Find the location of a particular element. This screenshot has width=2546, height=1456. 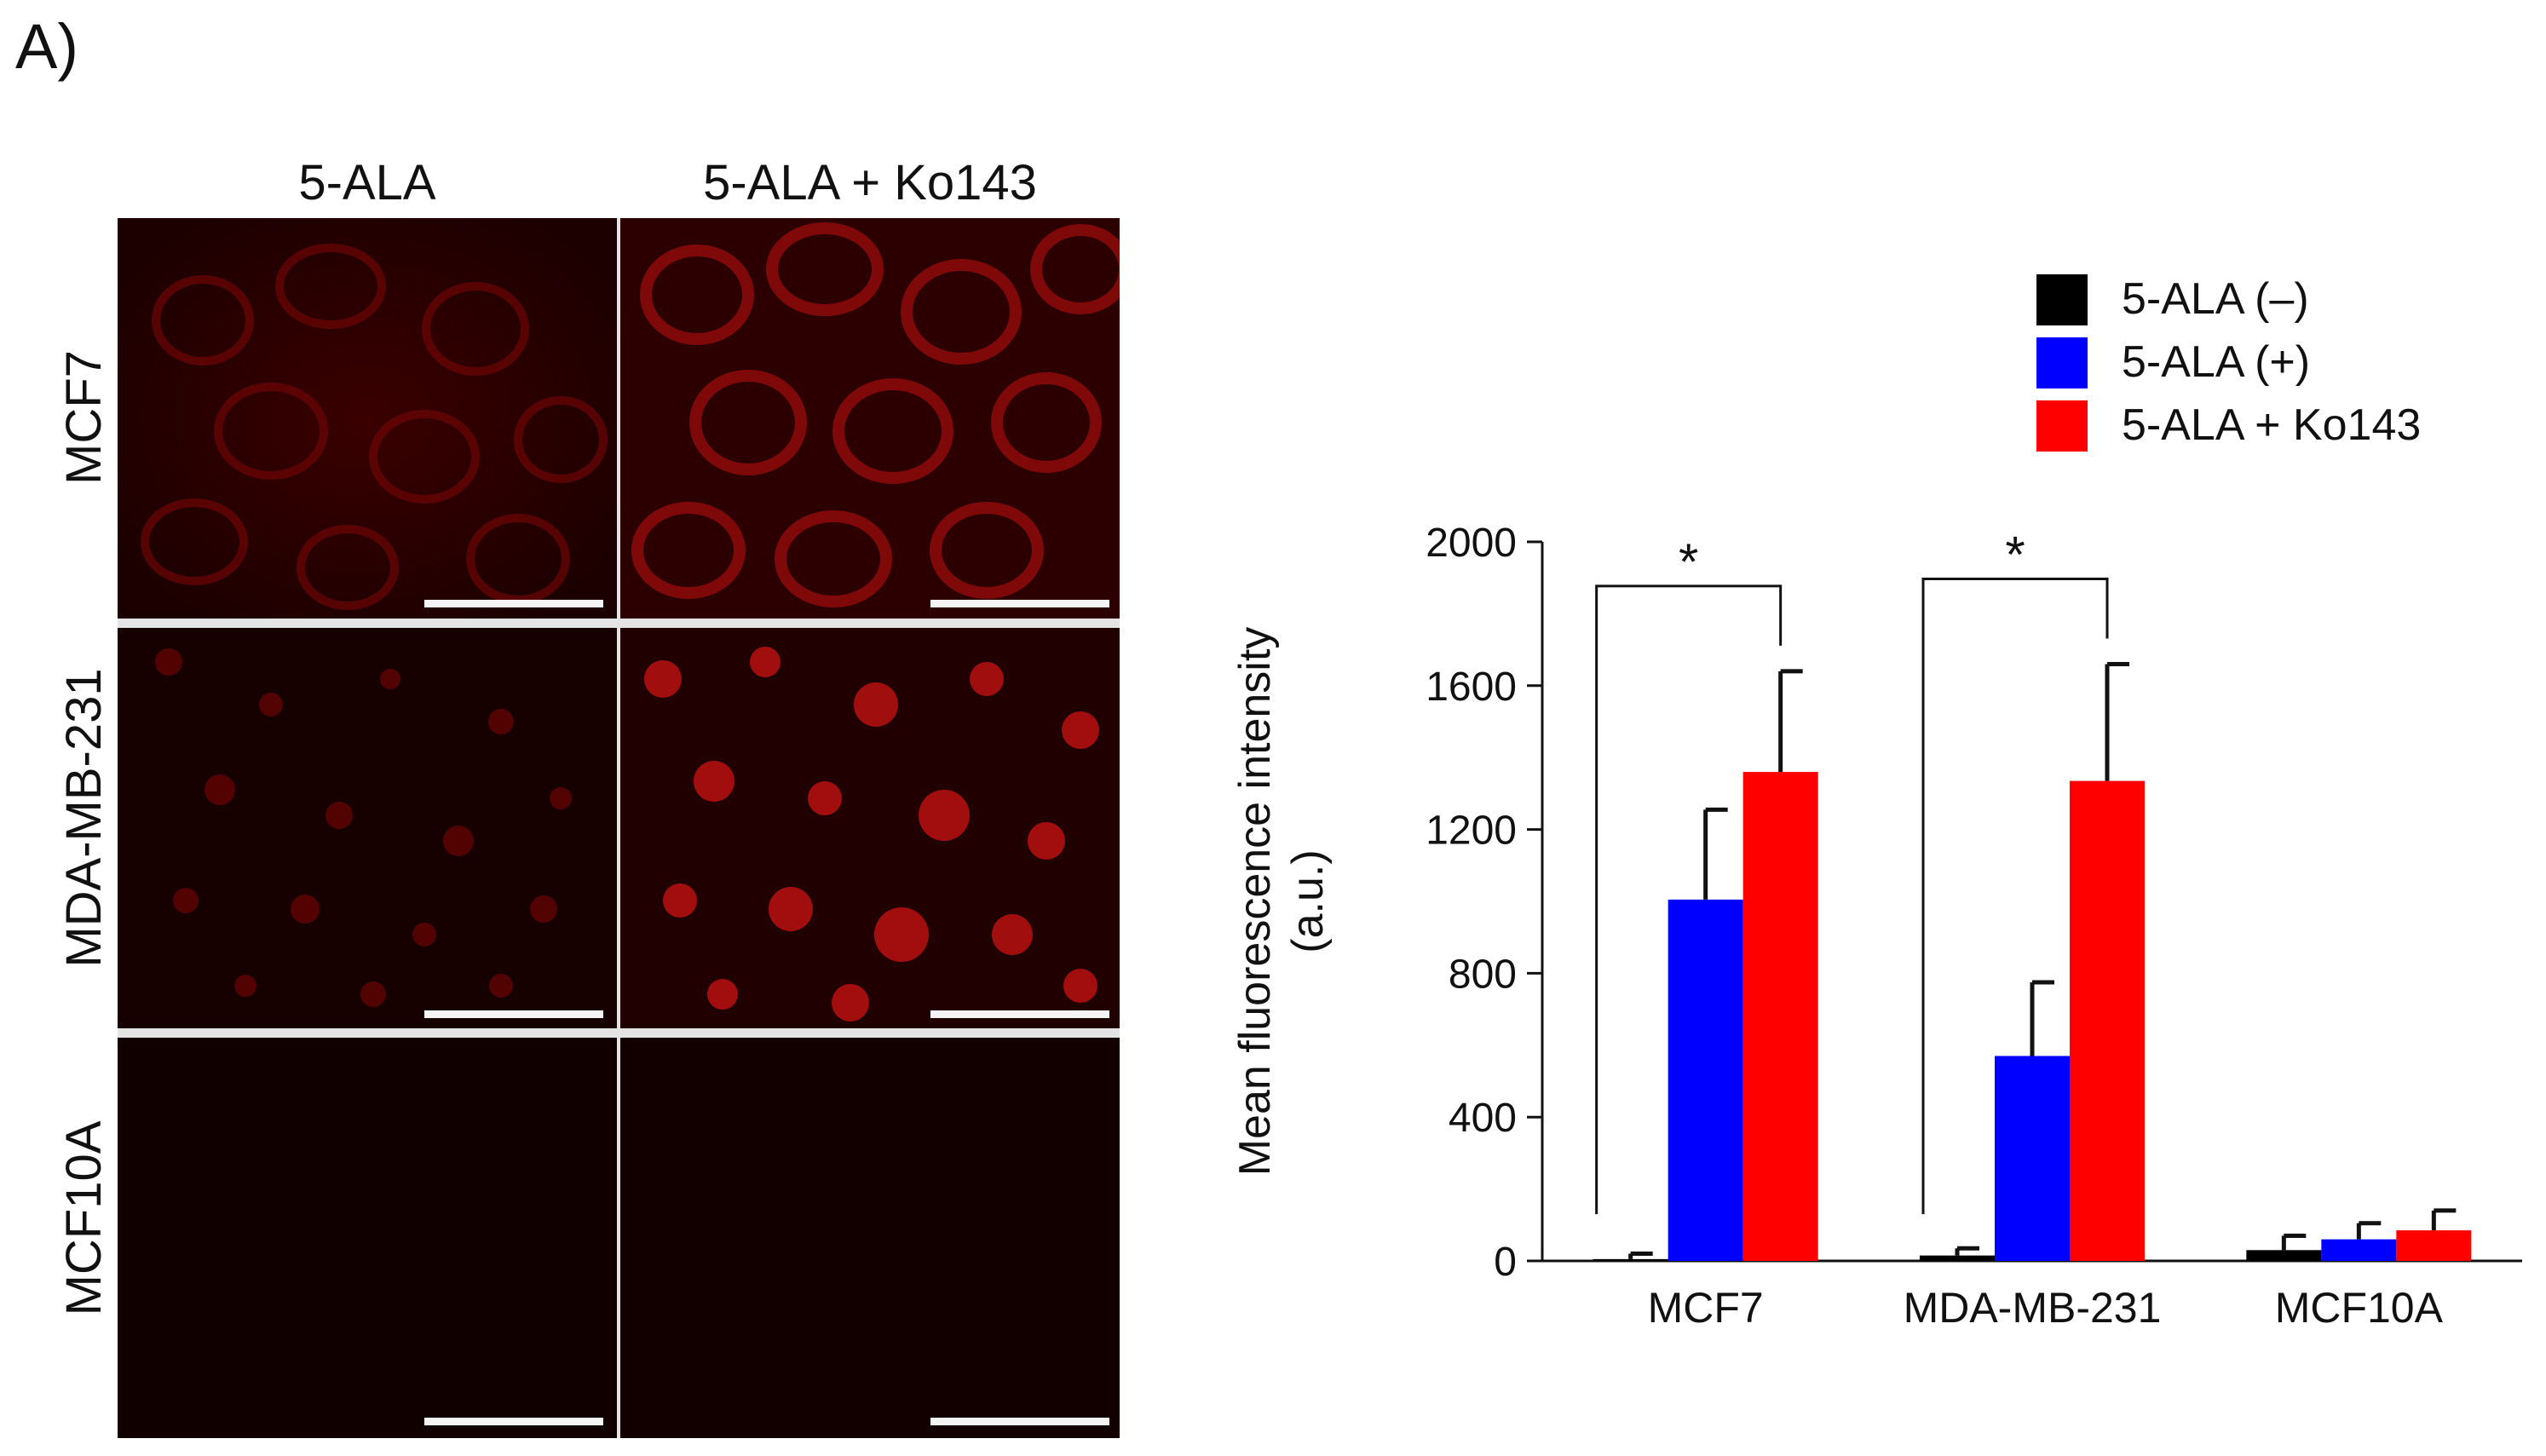

x-tick-label: MCF10A is located at coordinates (2359, 1308).